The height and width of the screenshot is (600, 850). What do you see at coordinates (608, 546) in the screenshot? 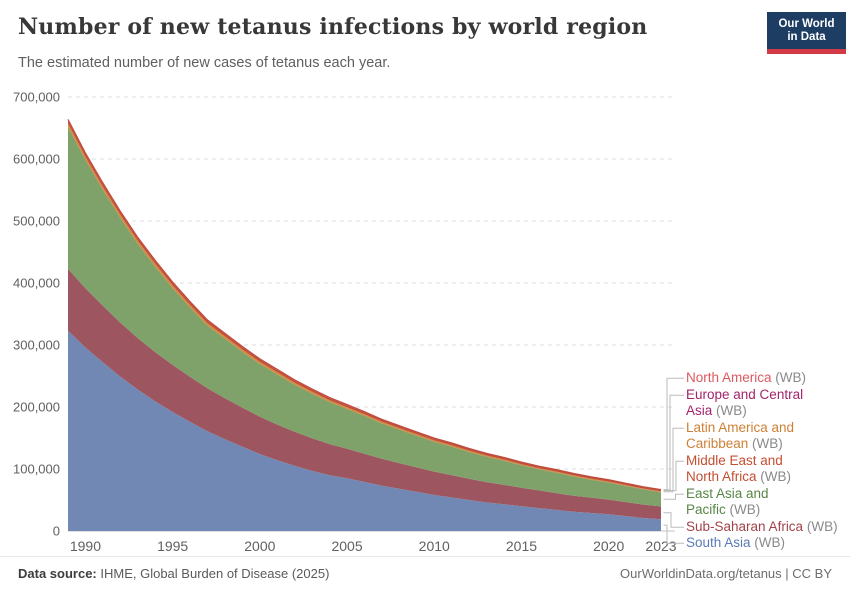
I see `x-axis-tick-label: 2020` at bounding box center [608, 546].